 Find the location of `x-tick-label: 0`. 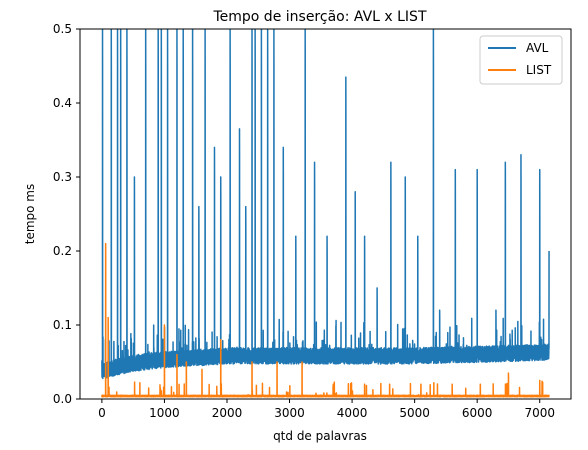

x-tick-label: 0 is located at coordinates (102, 413).